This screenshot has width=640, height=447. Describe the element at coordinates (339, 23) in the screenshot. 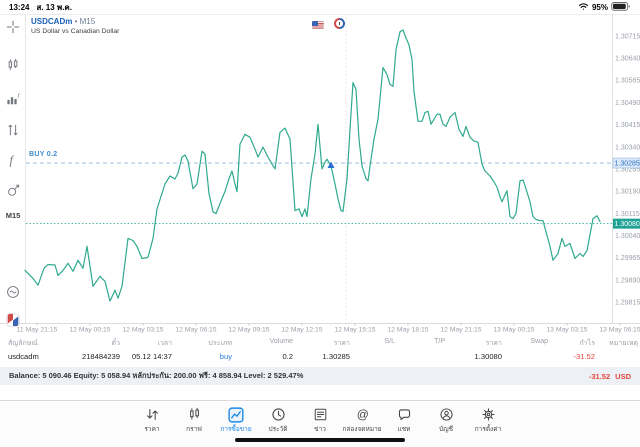

I see `event-clock-icon` at that location.